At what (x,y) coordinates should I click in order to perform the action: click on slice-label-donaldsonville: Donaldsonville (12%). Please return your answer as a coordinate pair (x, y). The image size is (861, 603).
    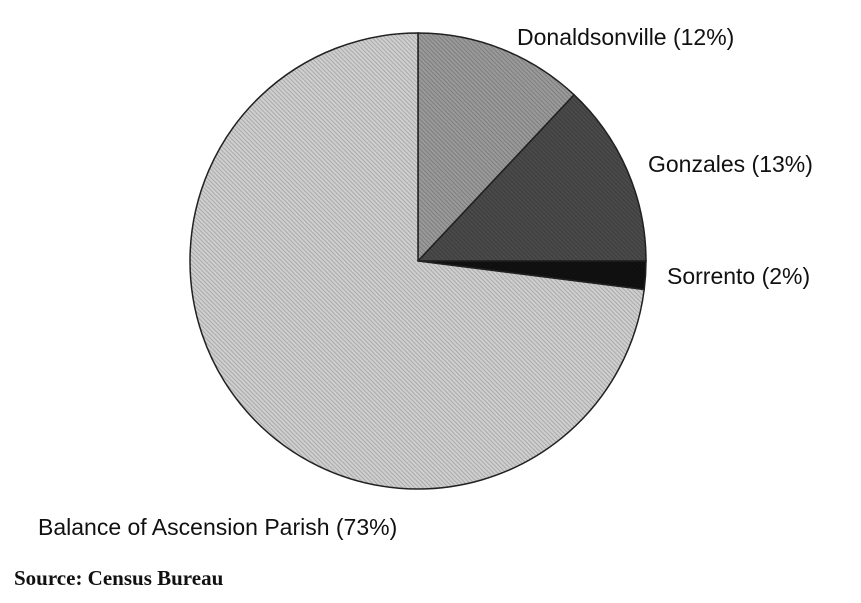
    Looking at the image, I should click on (625, 37).